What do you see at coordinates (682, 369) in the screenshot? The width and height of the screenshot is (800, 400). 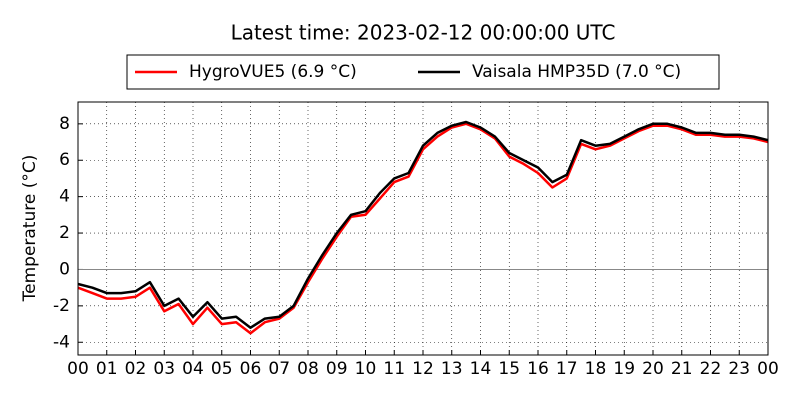 I see `x-tick-label: 21` at bounding box center [682, 369].